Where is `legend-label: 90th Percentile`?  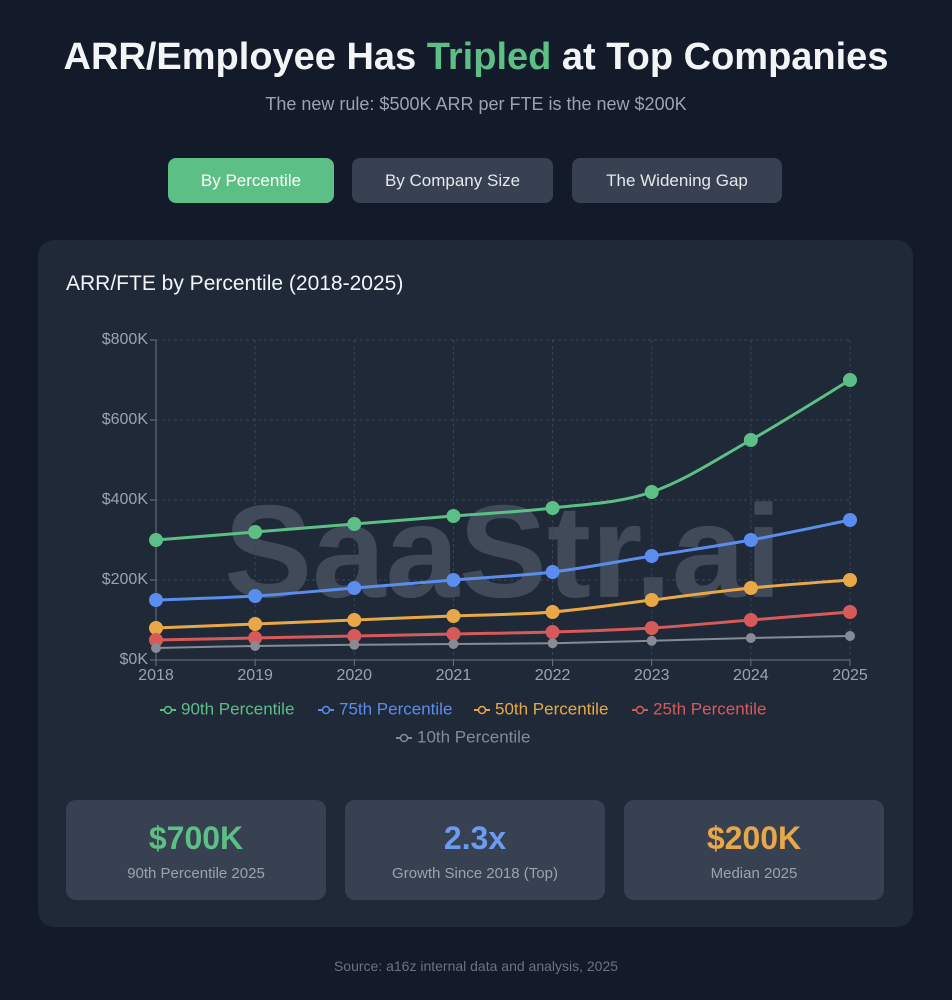 legend-label: 90th Percentile is located at coordinates (237, 708).